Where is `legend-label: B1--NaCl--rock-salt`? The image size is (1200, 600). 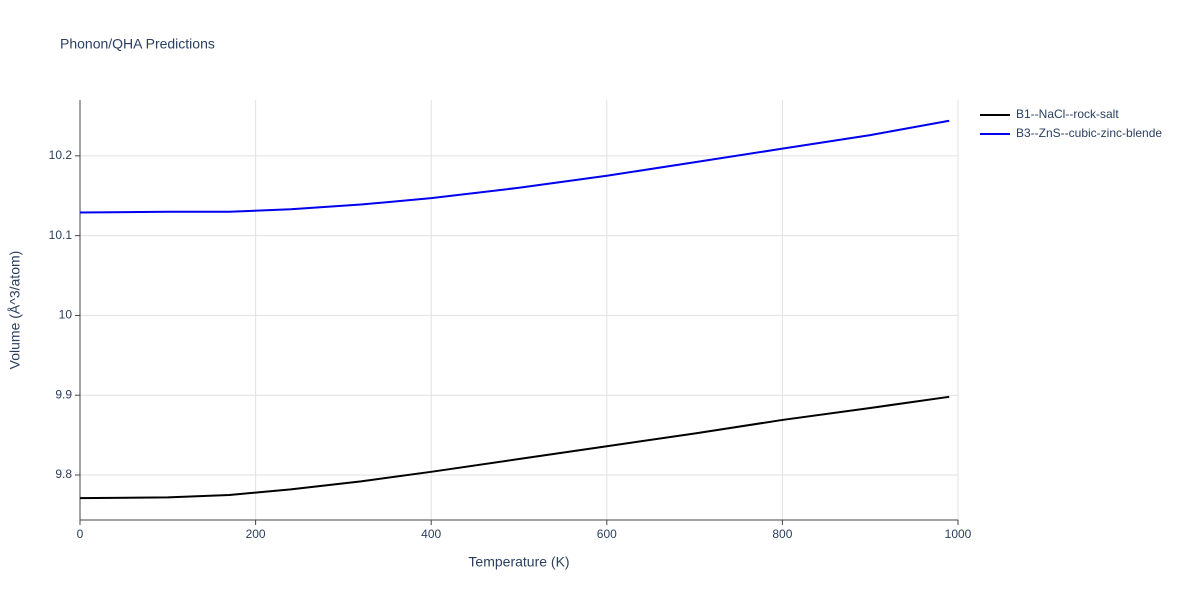 legend-label: B1--NaCl--rock-salt is located at coordinates (1067, 114).